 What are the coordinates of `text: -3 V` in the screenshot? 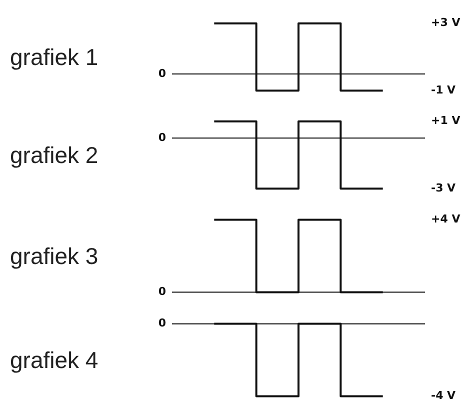 It's located at (443, 187).